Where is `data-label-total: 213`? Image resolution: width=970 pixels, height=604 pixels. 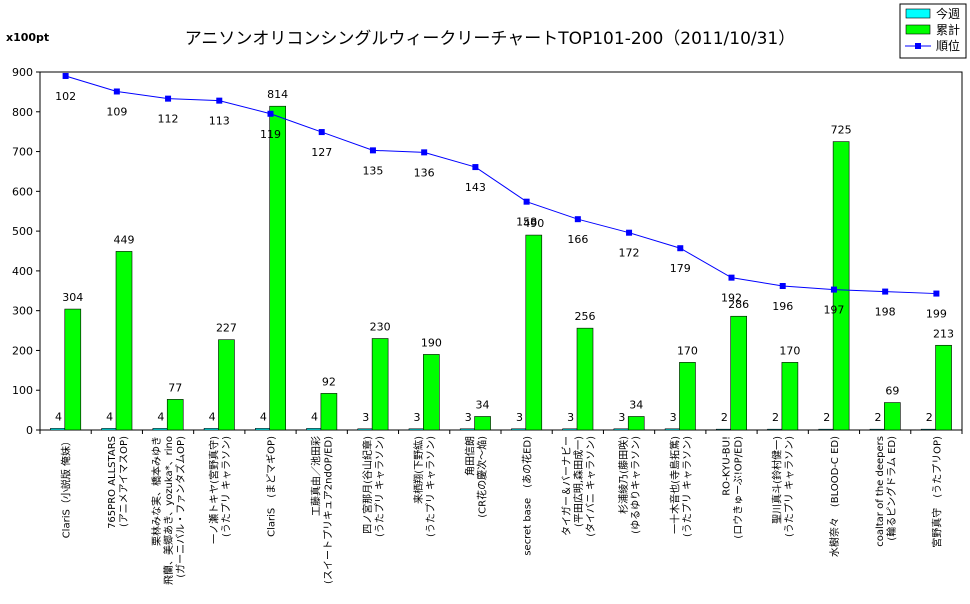
data-label-total: 213 is located at coordinates (943, 333).